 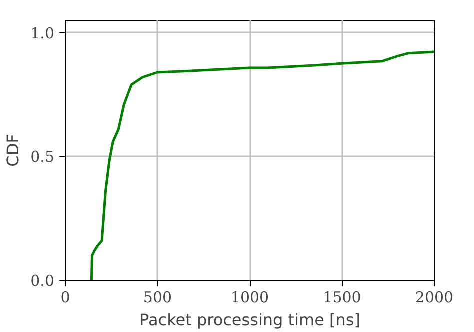 What do you see at coordinates (250, 320) in the screenshot?
I see `x-axis-title: Packet processing time [ns]` at bounding box center [250, 320].